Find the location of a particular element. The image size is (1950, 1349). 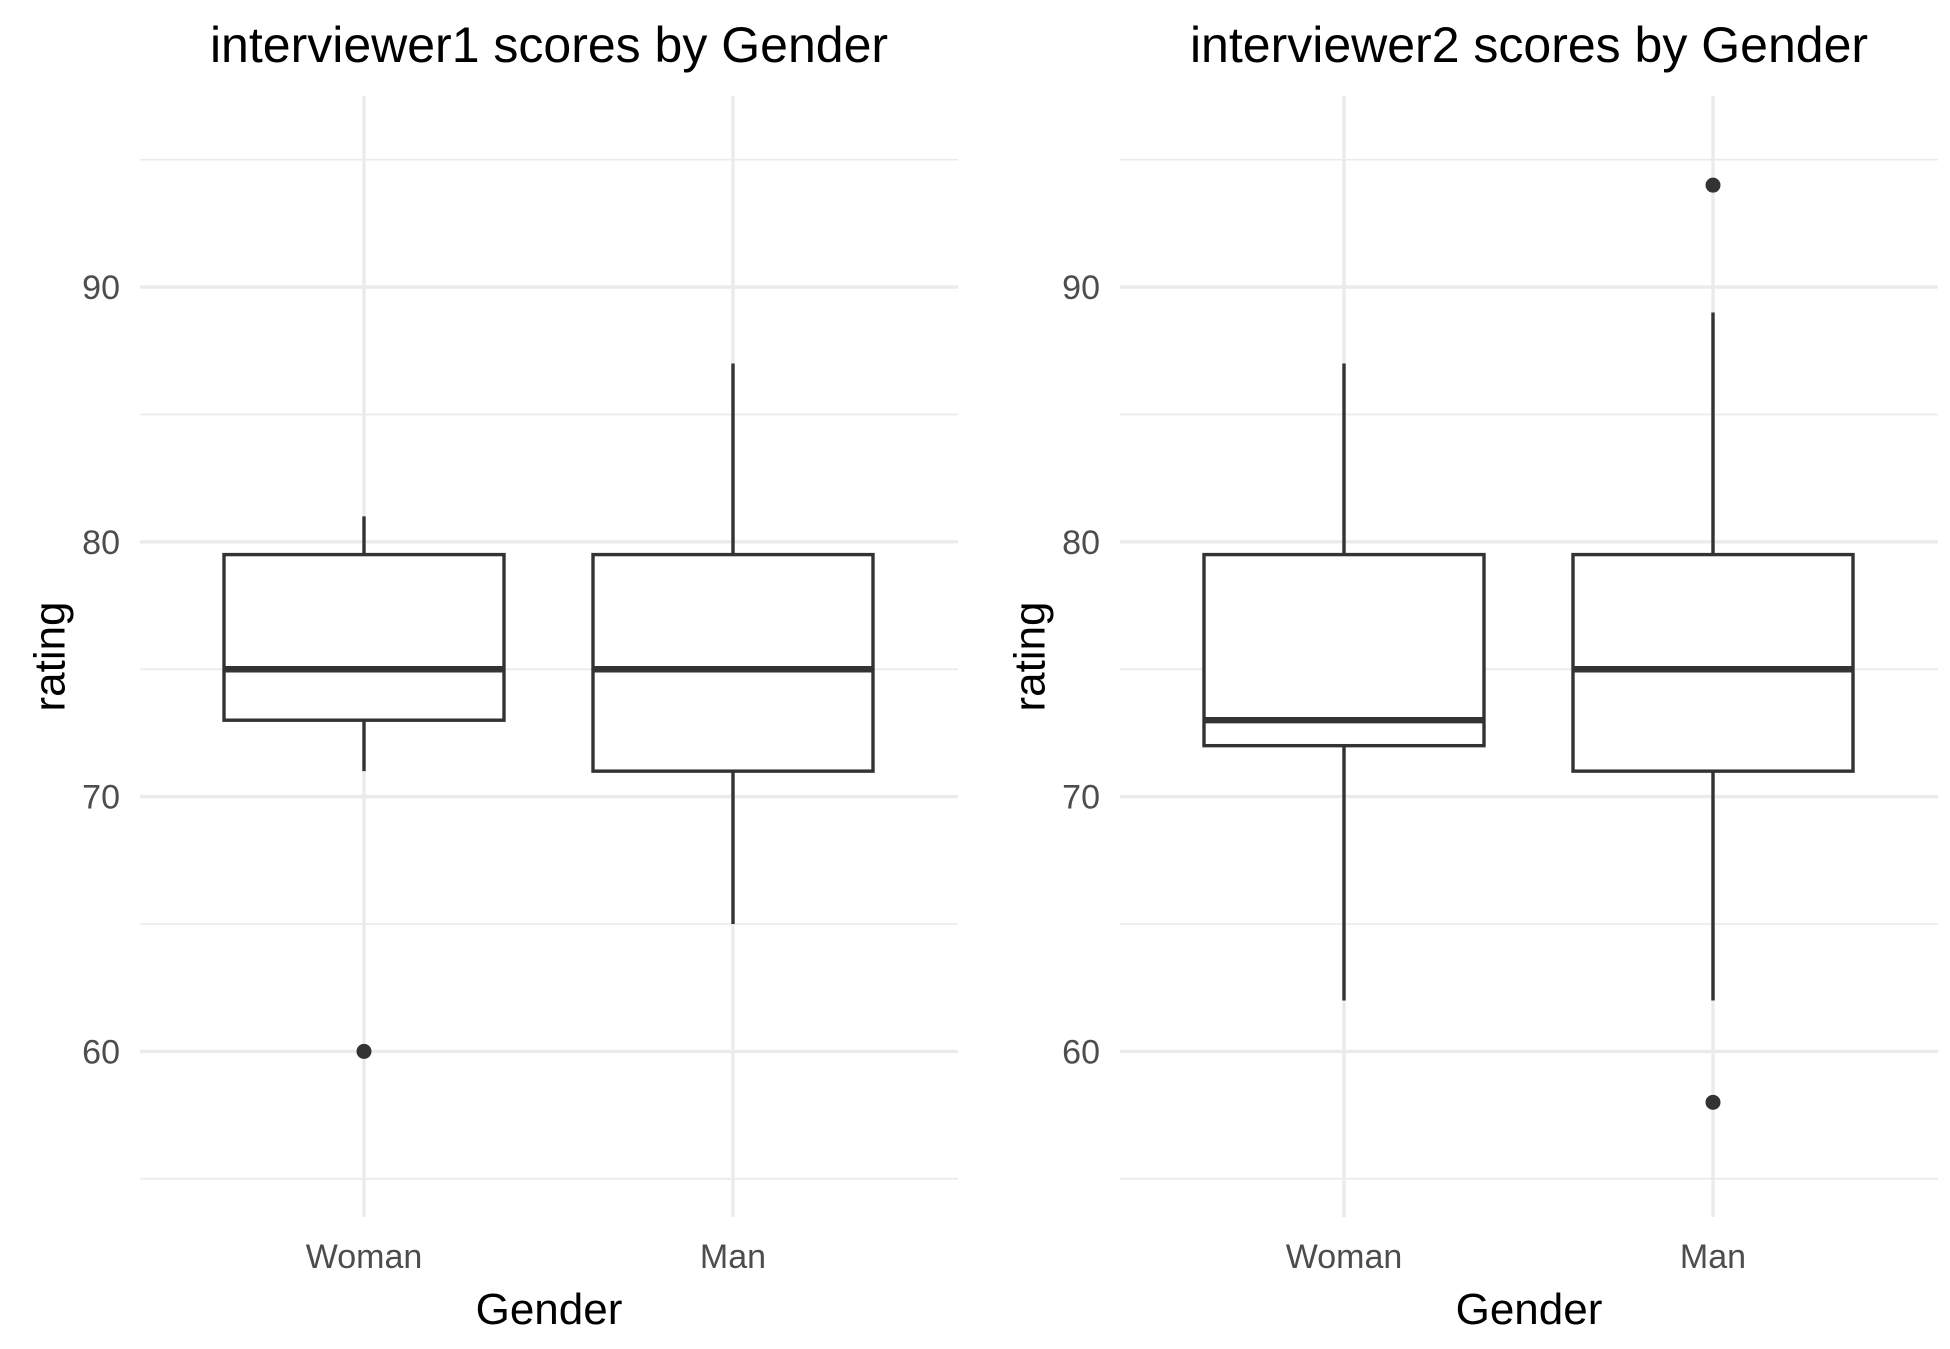

chart-title: interviewer2 scores by Gender is located at coordinates (1529, 45).